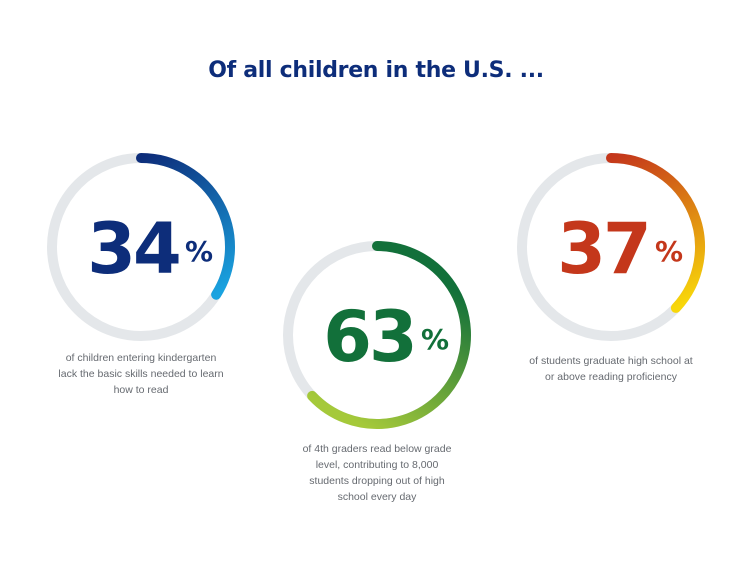 Image resolution: width=752 pixels, height=564 pixels. What do you see at coordinates (141, 358) in the screenshot?
I see `caption-line: of children entering kindergarten` at bounding box center [141, 358].